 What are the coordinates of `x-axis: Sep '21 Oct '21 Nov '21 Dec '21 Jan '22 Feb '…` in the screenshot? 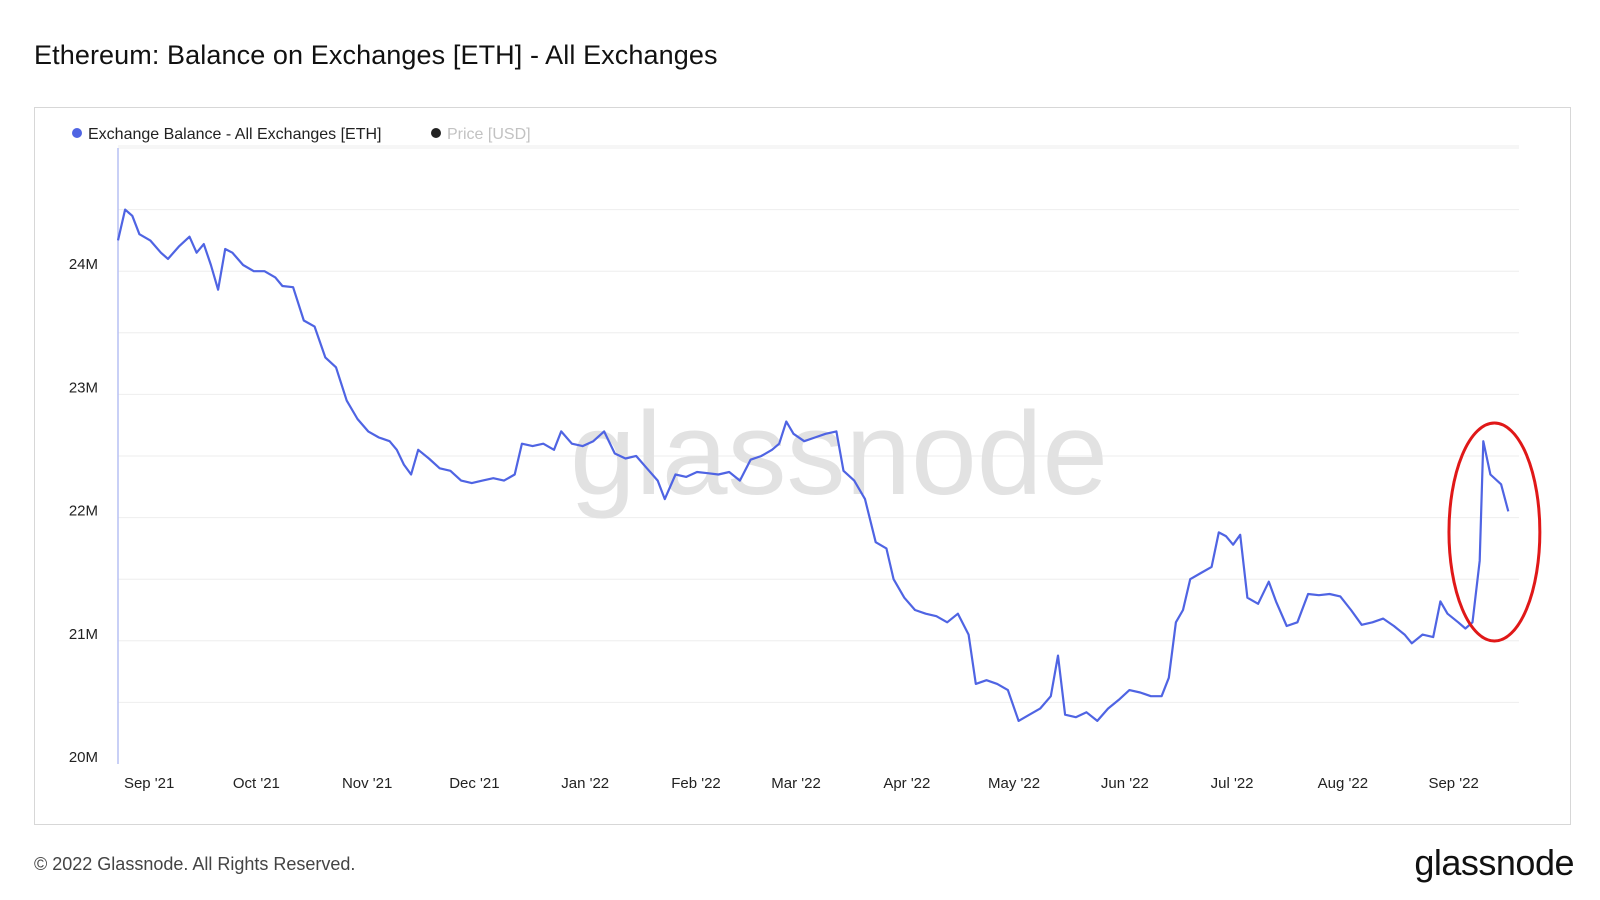 It's located at (801, 783).